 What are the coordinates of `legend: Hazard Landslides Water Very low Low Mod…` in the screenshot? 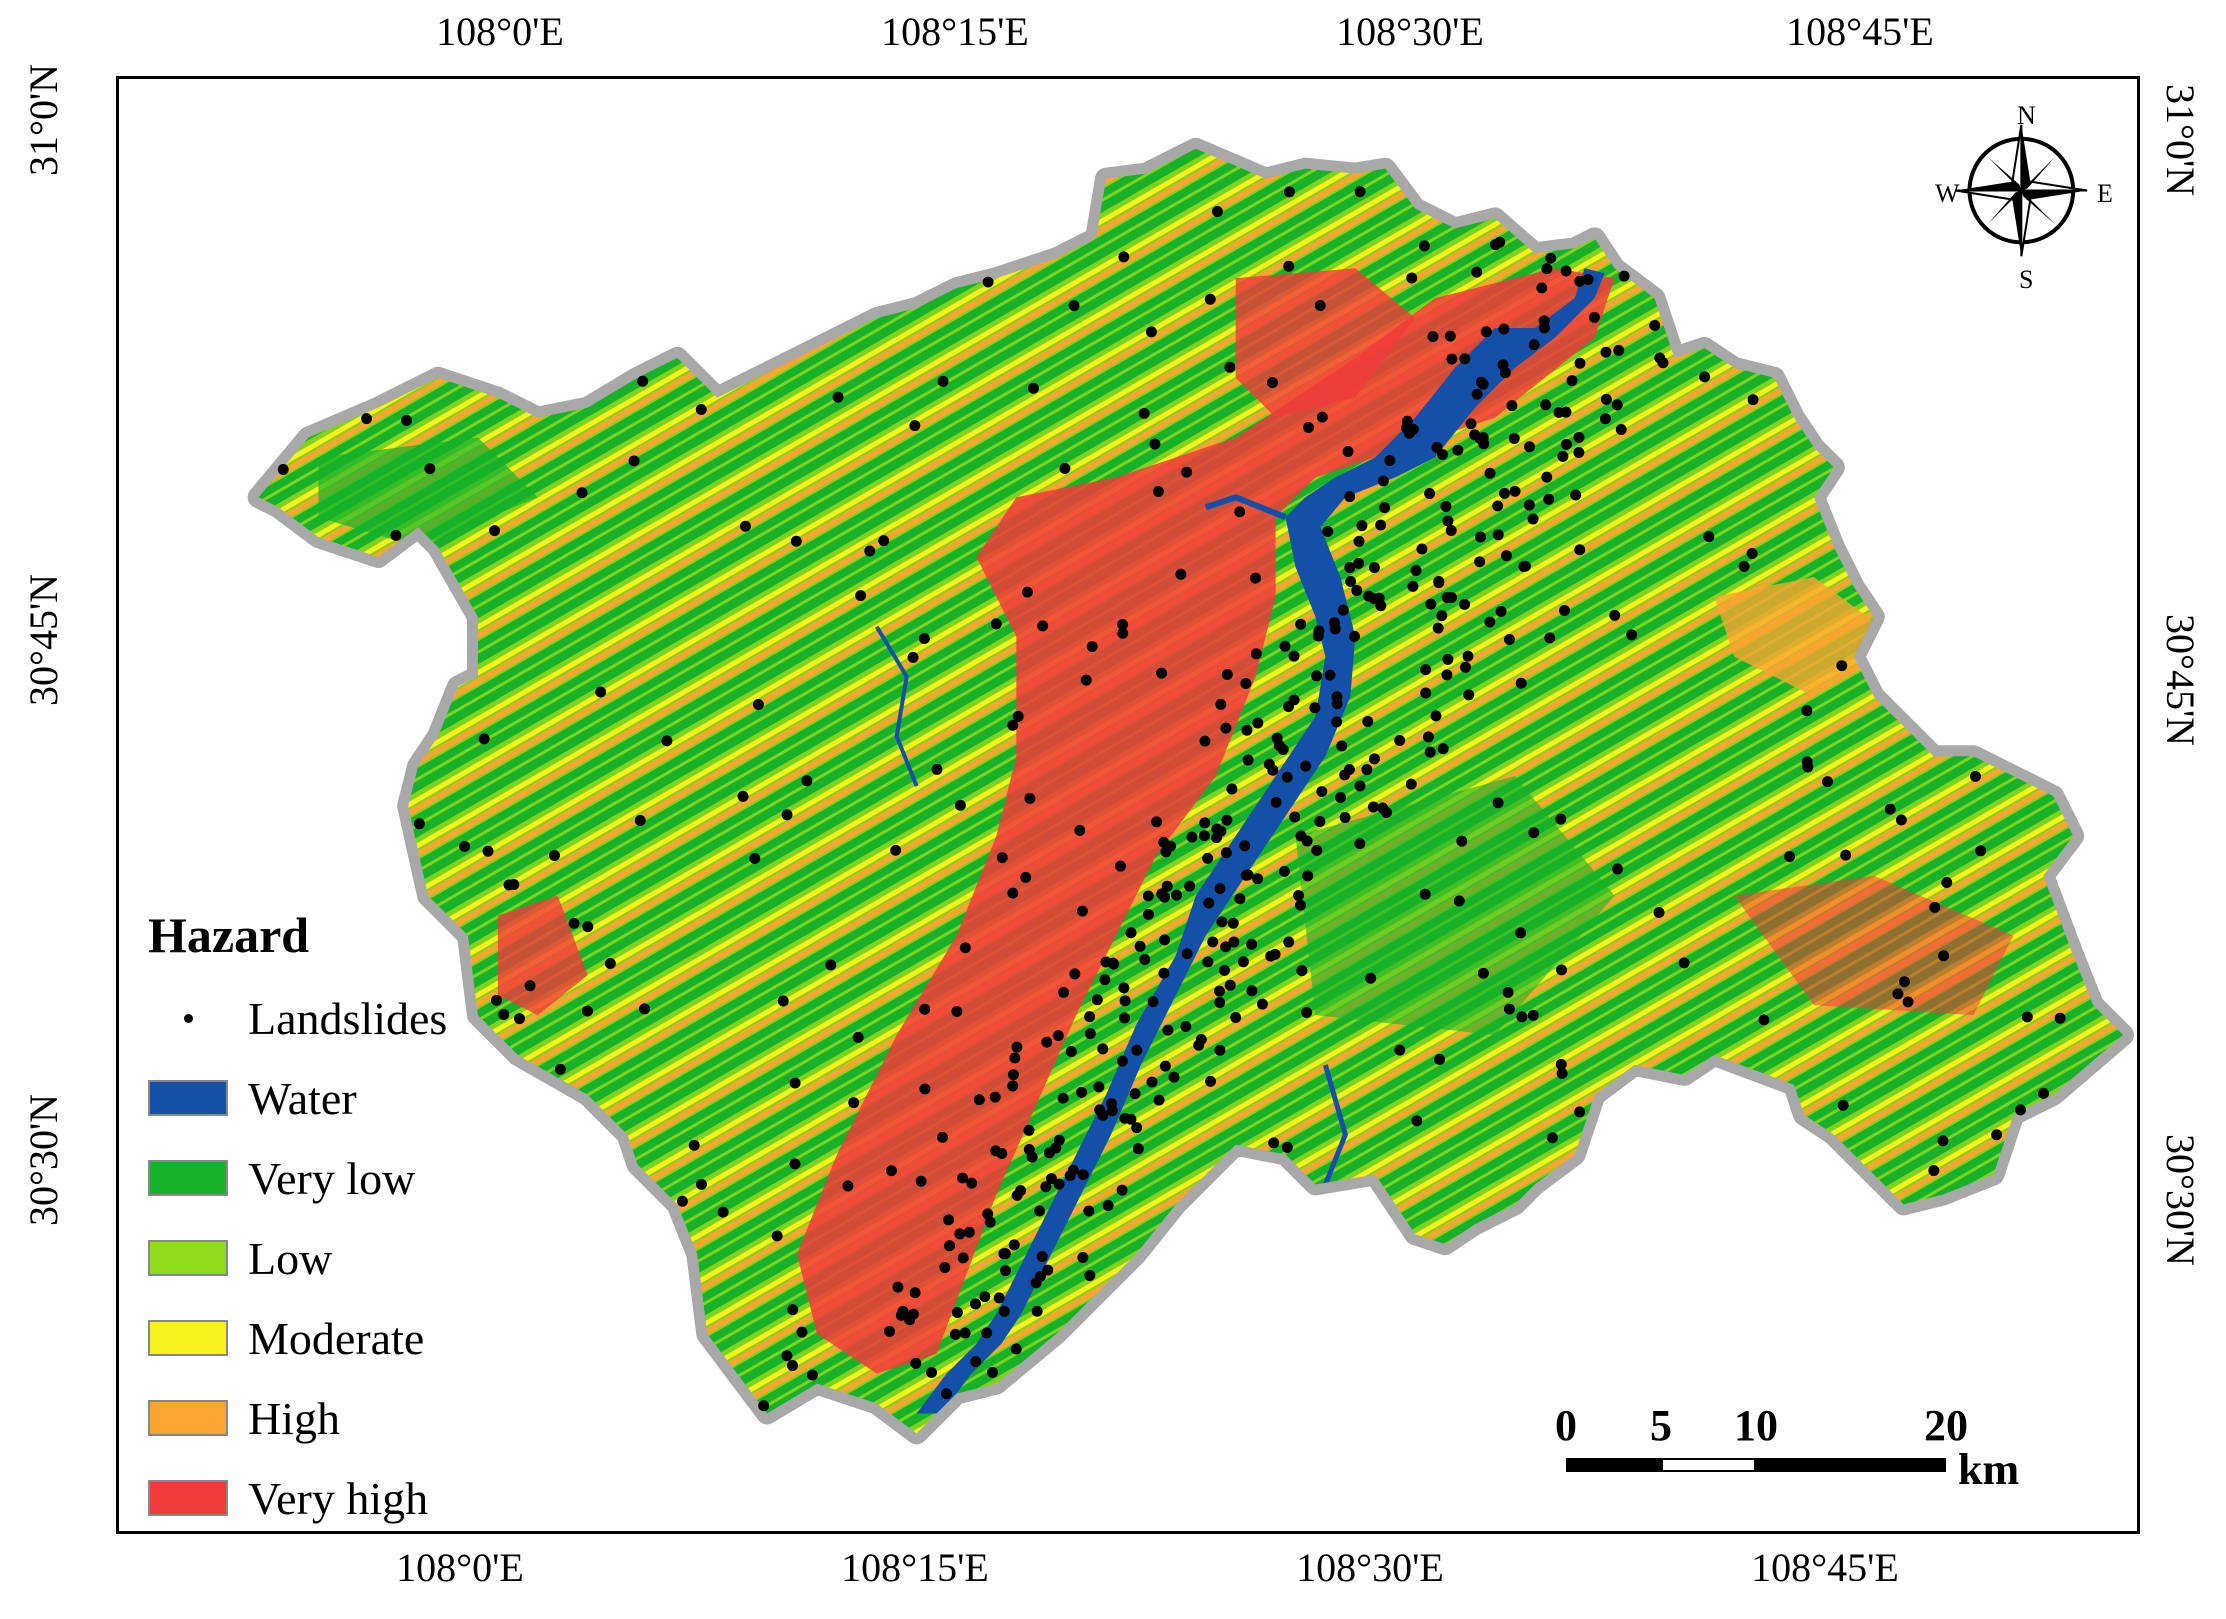 It's located at (358, 1222).